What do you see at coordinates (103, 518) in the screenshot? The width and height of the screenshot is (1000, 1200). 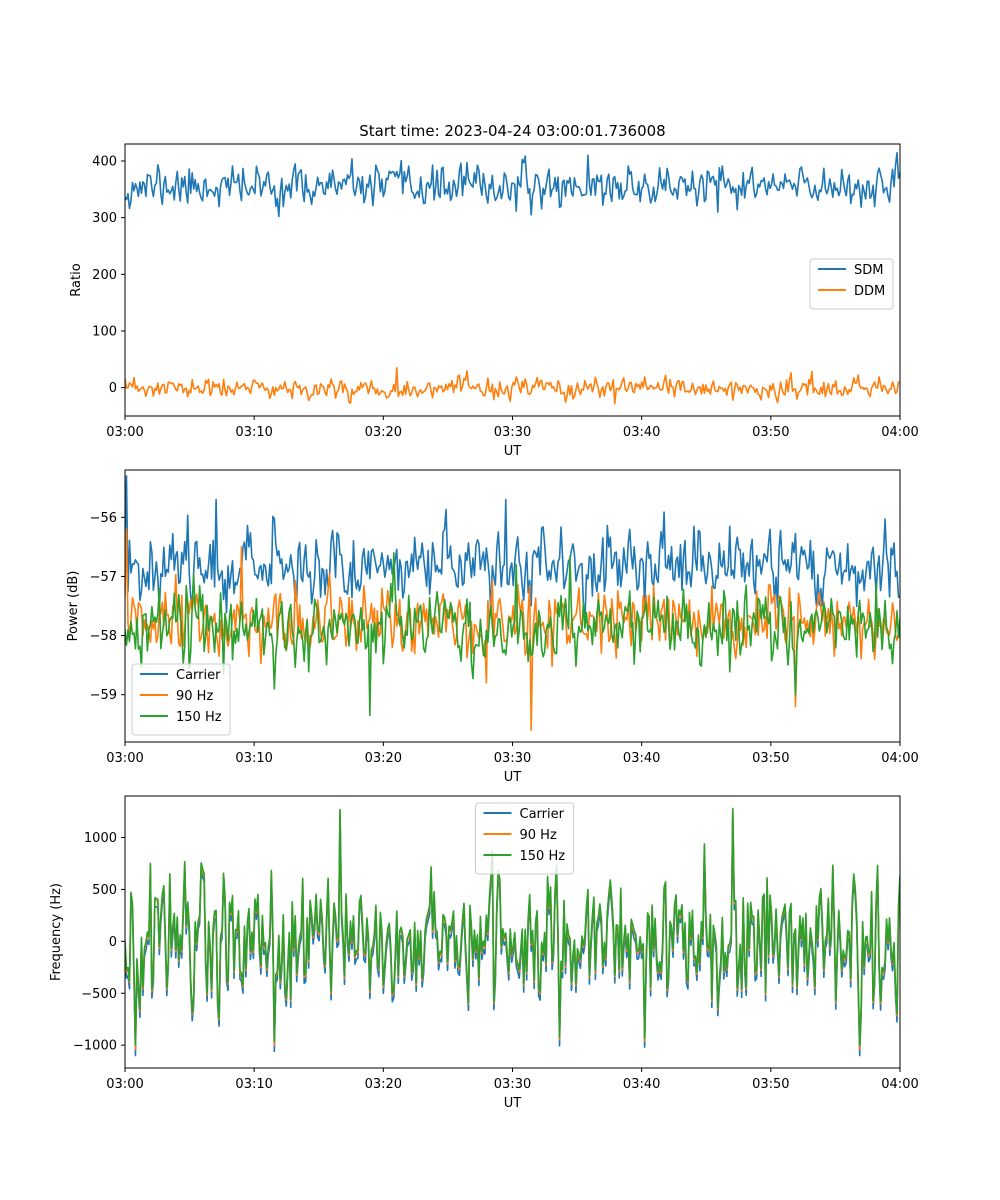 I see `y-tick-label: −56` at bounding box center [103, 518].